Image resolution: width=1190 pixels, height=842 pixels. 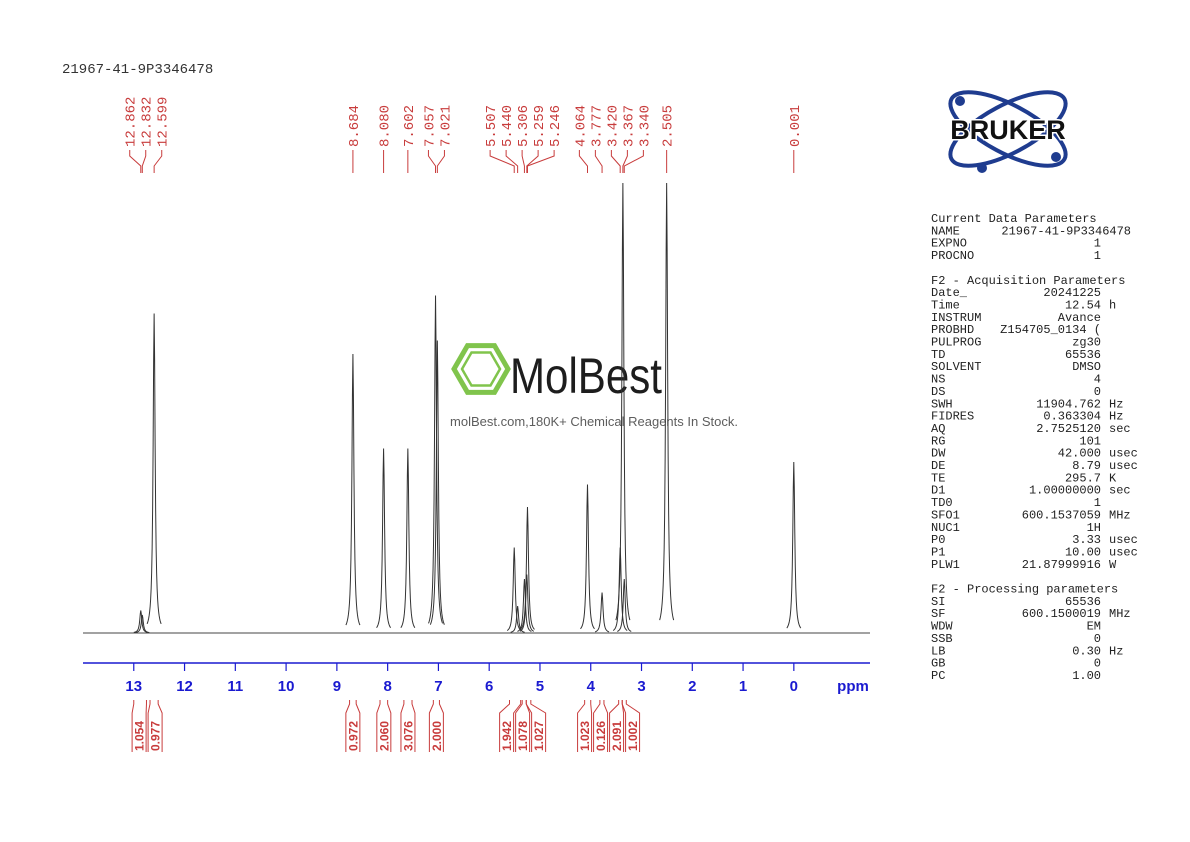 What do you see at coordinates (938, 614) in the screenshot?
I see `param-name: SF` at bounding box center [938, 614].